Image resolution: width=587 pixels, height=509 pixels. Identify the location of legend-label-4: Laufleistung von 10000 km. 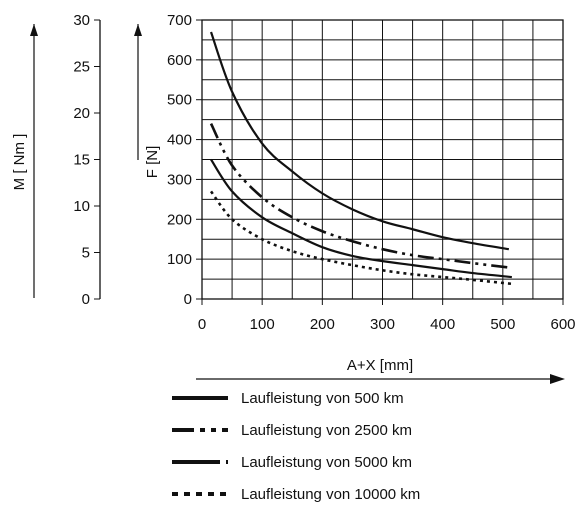
(330, 494).